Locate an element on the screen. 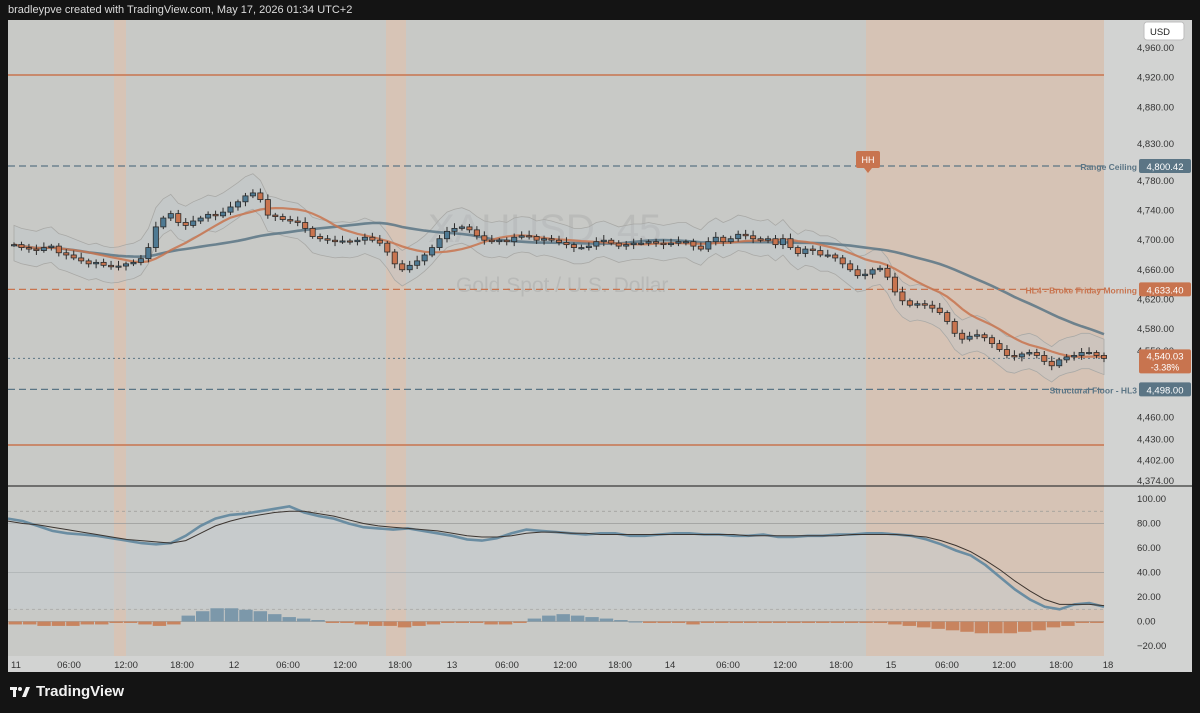 Image resolution: width=1200 pixels, height=713 pixels. price-axis is located at coordinates (1148, 346).